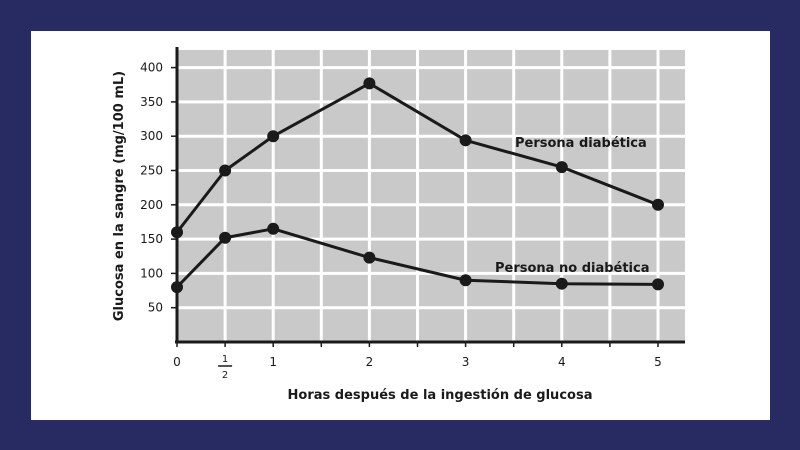 This screenshot has height=450, width=800. Describe the element at coordinates (151, 273) in the screenshot. I see `y-tick-label: 100` at that location.